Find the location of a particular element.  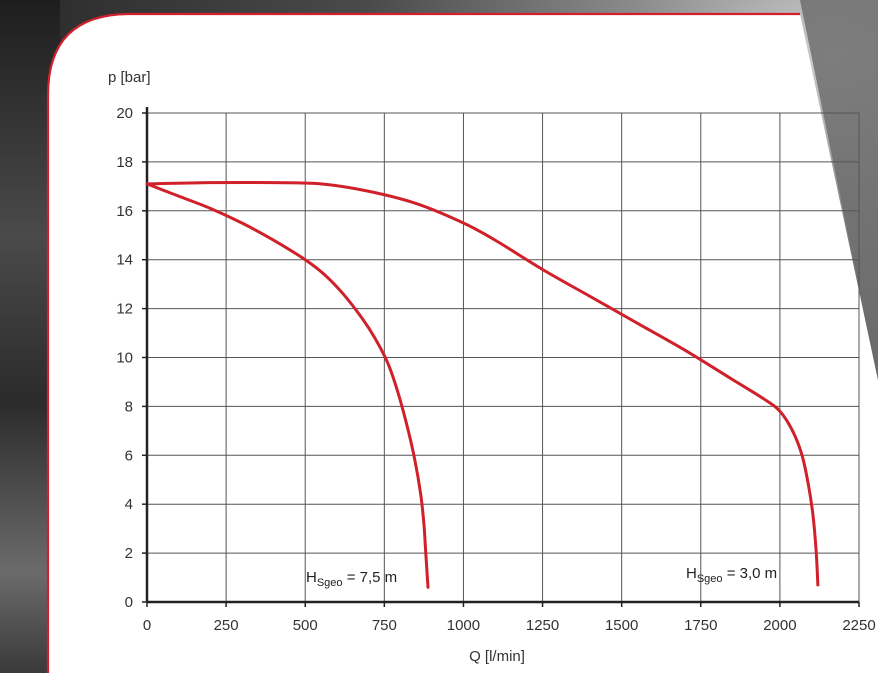

x-tick-label: 1500 is located at coordinates (621, 625).